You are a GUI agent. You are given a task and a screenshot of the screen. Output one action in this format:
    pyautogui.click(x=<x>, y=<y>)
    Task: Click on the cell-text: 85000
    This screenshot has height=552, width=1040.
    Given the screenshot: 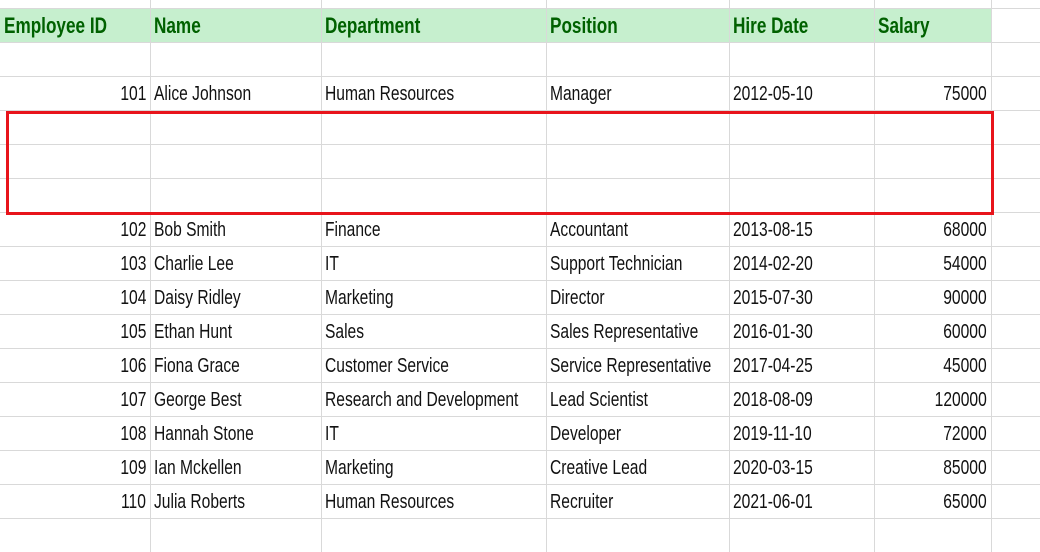 What is the action you would take?
    pyautogui.click(x=965, y=468)
    